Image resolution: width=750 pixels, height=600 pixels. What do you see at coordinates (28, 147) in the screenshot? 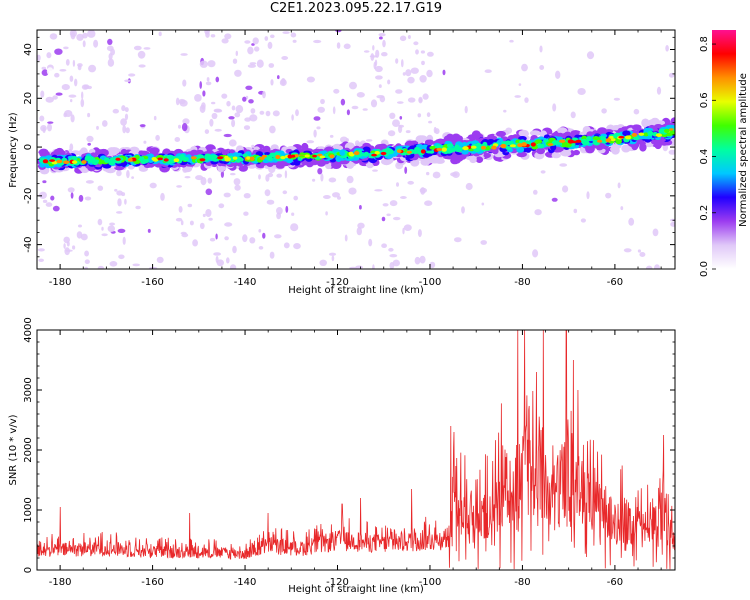
I see `spectrogram-ytick-label: 0` at bounding box center [28, 147].